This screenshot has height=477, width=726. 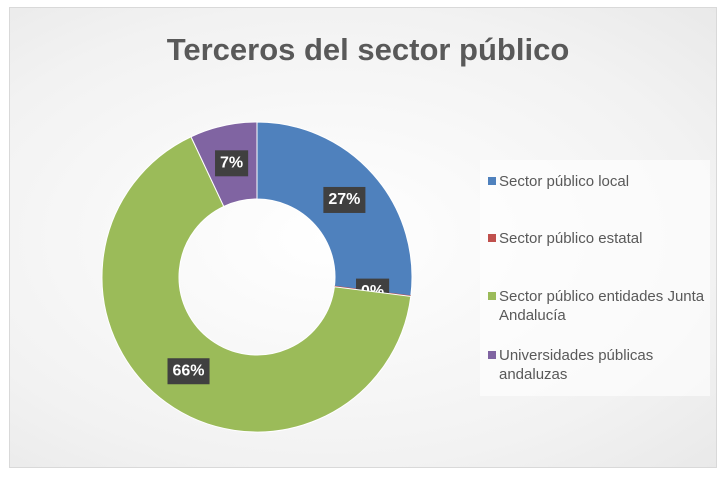 I want to click on legend-label: Sector público estatal, so click(x=571, y=238).